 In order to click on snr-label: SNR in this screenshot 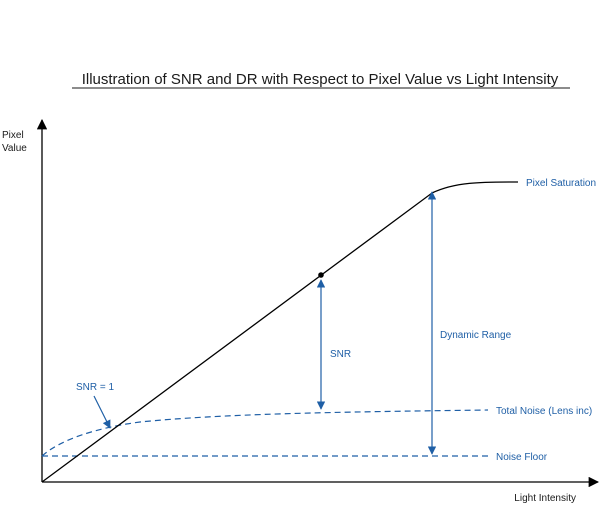, I will do `click(340, 354)`.